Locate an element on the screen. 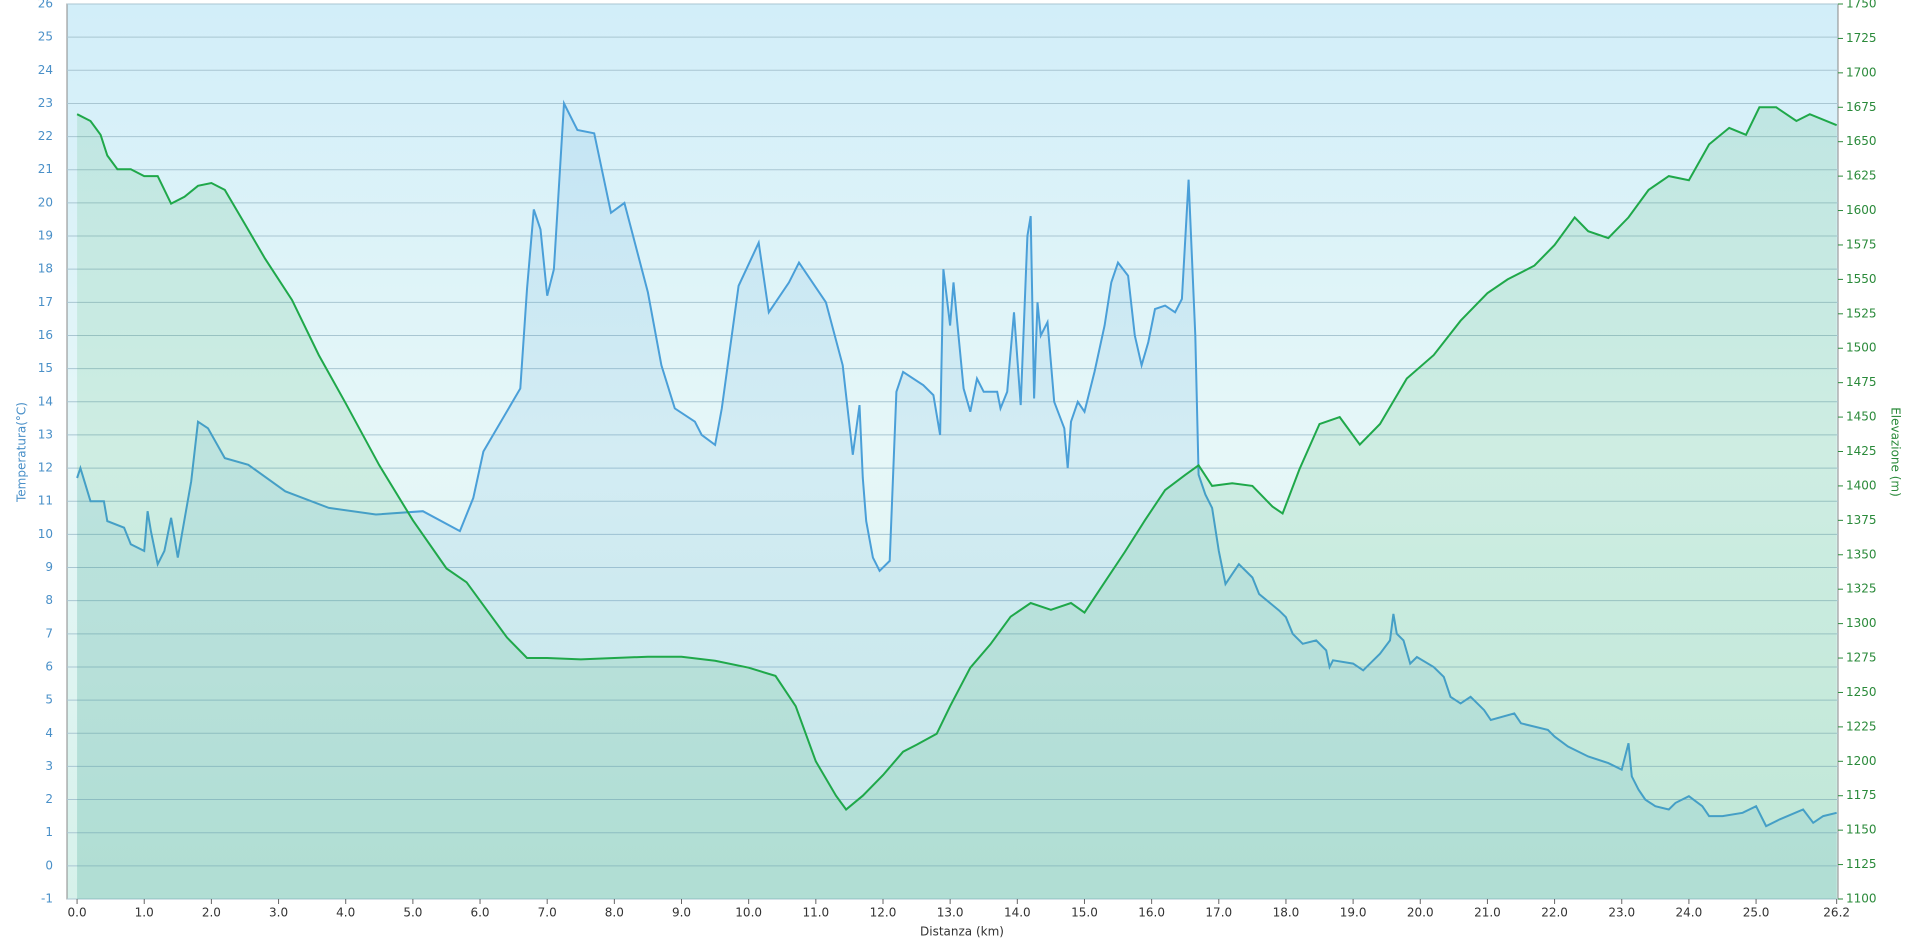 The image size is (1913, 944). y2-tick-label: 1200 is located at coordinates (1861, 761).